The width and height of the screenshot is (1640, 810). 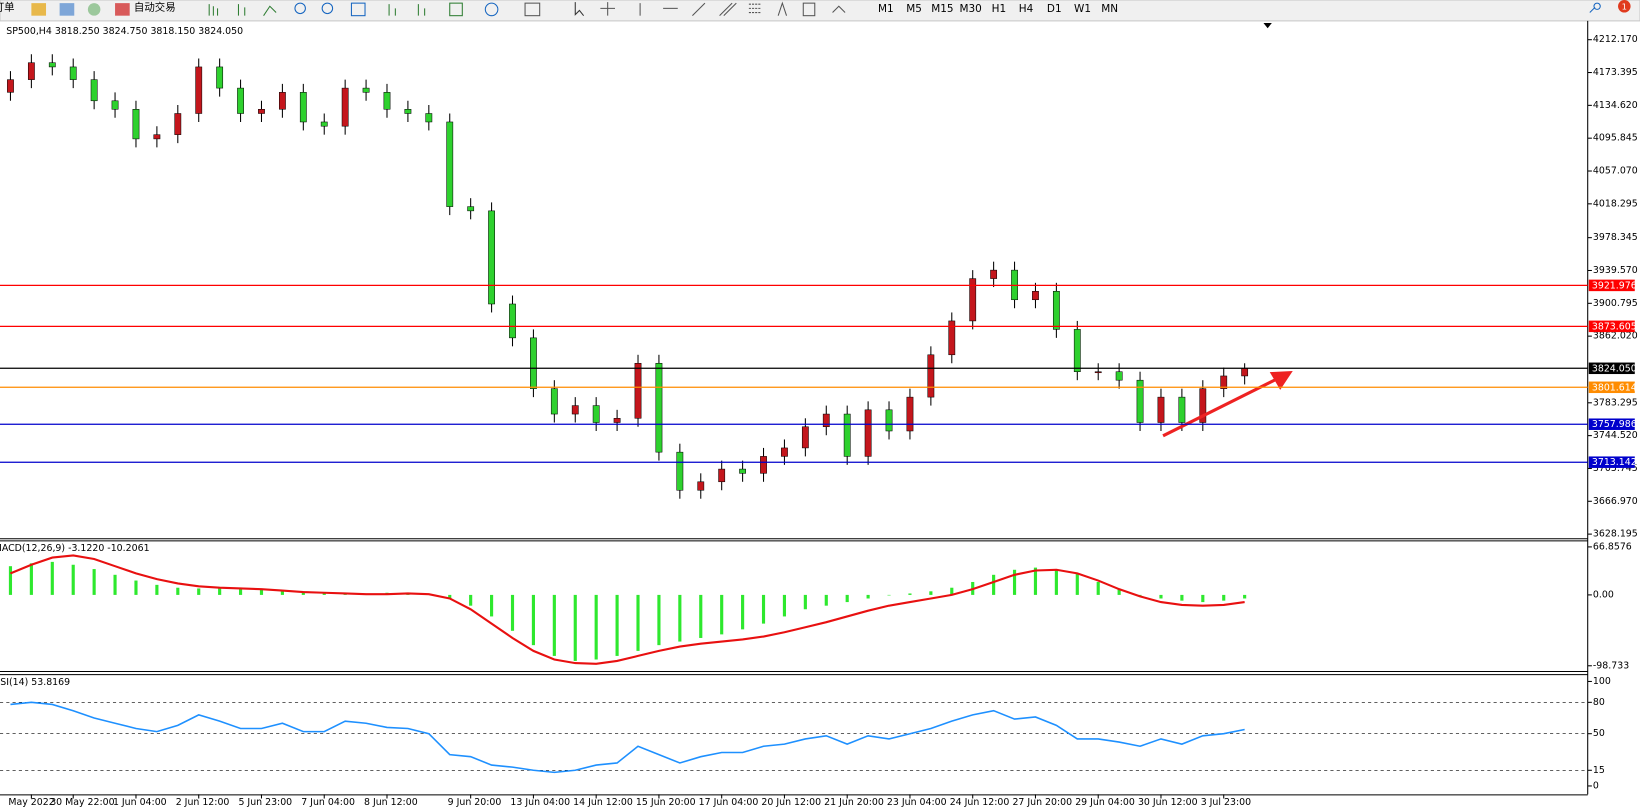 I want to click on y-tick-label: 4095.845, so click(x=1615, y=138).